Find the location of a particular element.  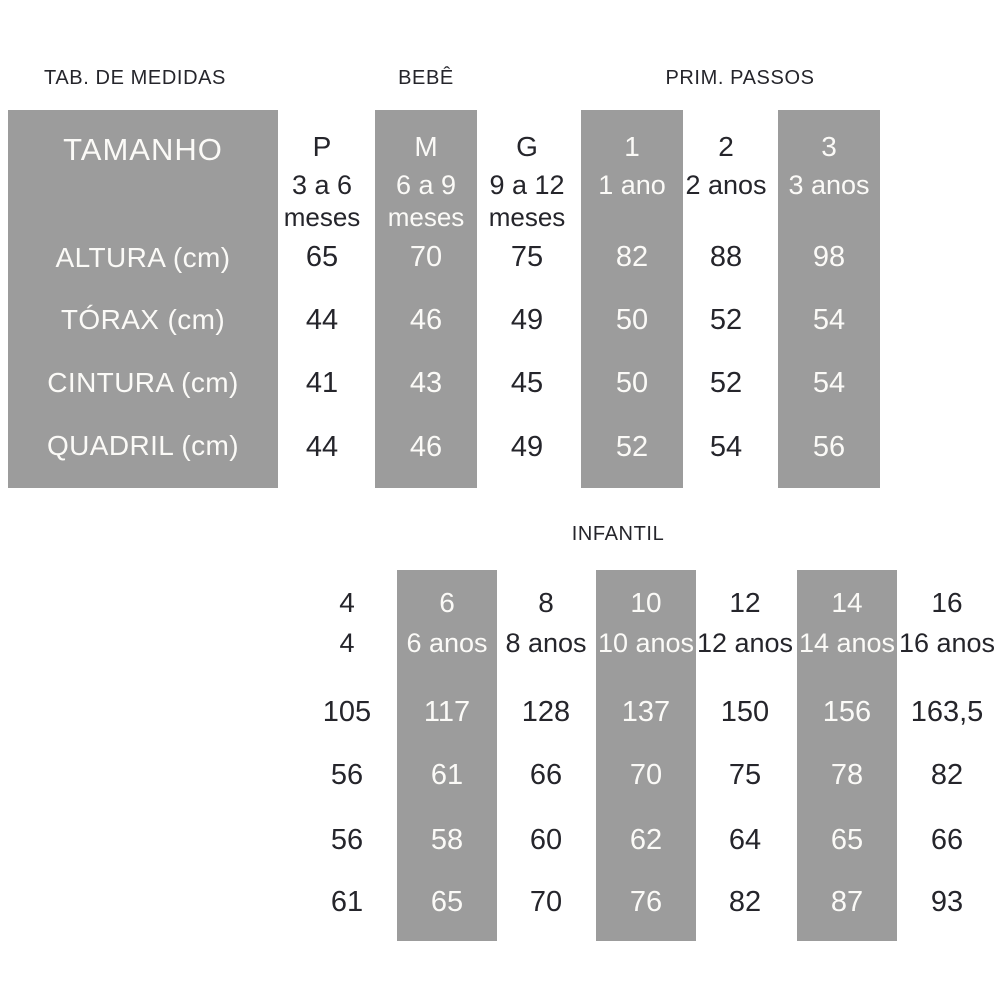

size-column-16: 16 16 anos 163,5 82 66 93 is located at coordinates (947, 755).